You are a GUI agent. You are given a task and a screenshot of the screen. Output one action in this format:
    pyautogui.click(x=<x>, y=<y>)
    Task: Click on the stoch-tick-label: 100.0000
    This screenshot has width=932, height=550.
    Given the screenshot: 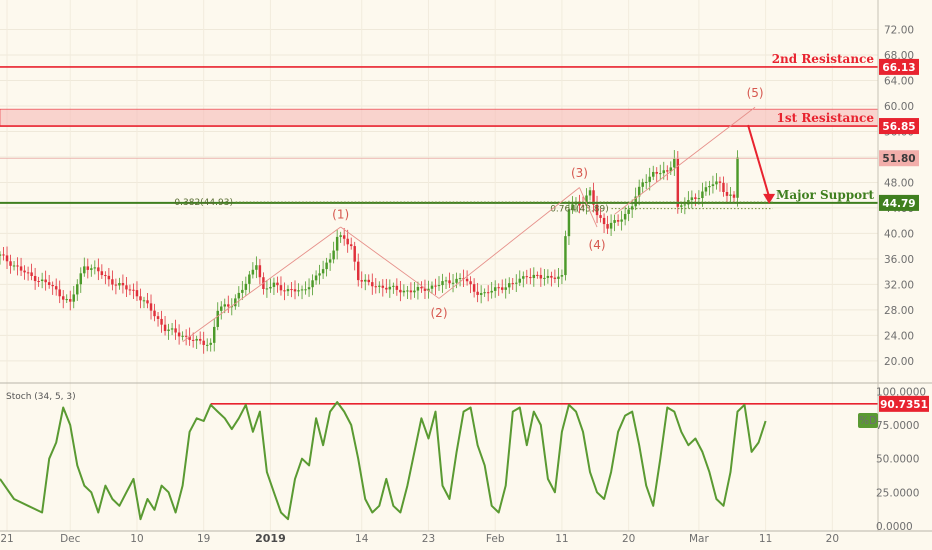 What is the action you would take?
    pyautogui.click(x=901, y=392)
    